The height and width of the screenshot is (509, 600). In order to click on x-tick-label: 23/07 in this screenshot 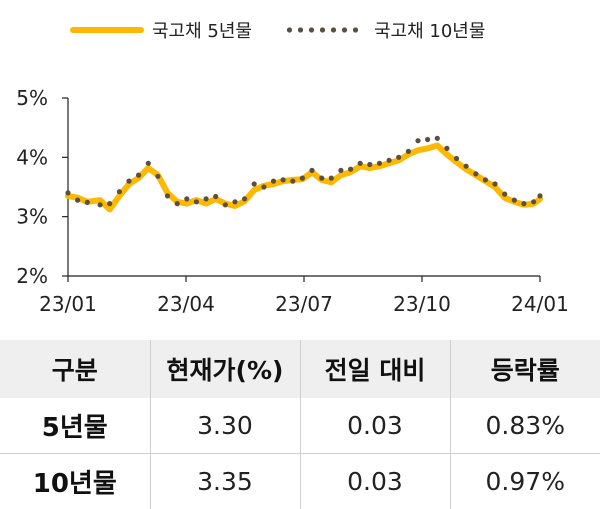, I will do `click(304, 304)`.